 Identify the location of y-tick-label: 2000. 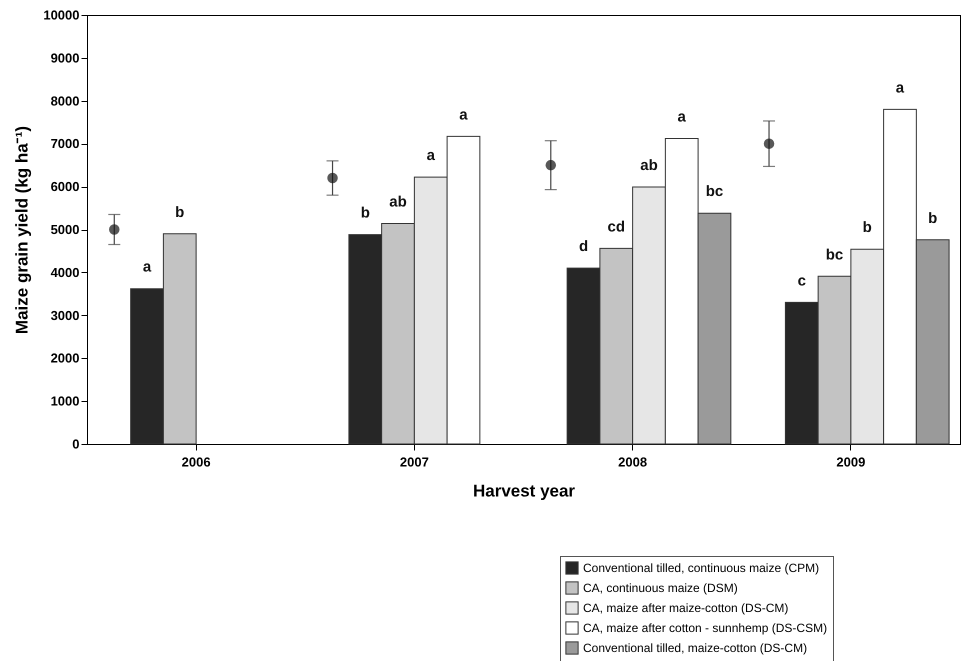
(65, 358).